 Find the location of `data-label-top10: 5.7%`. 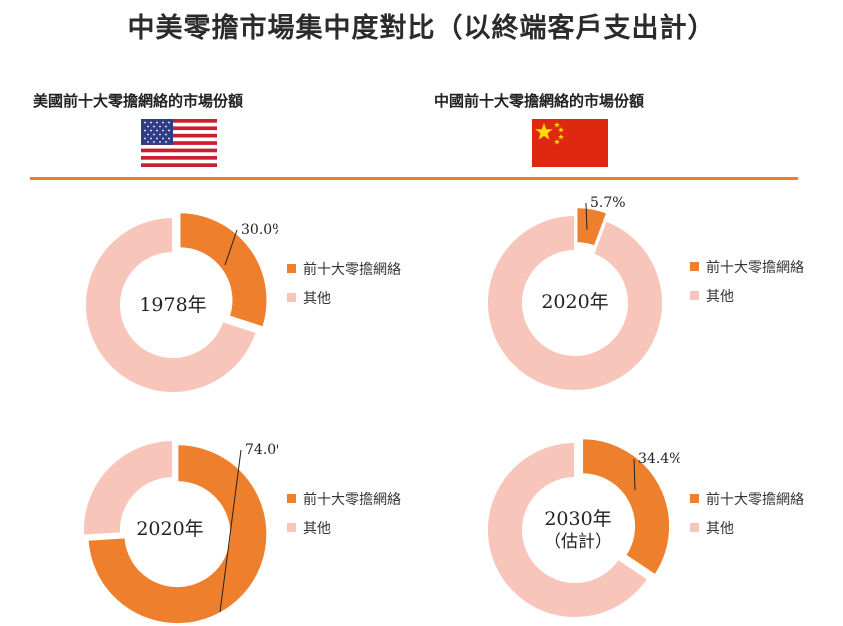

data-label-top10: 5.7% is located at coordinates (608, 203).